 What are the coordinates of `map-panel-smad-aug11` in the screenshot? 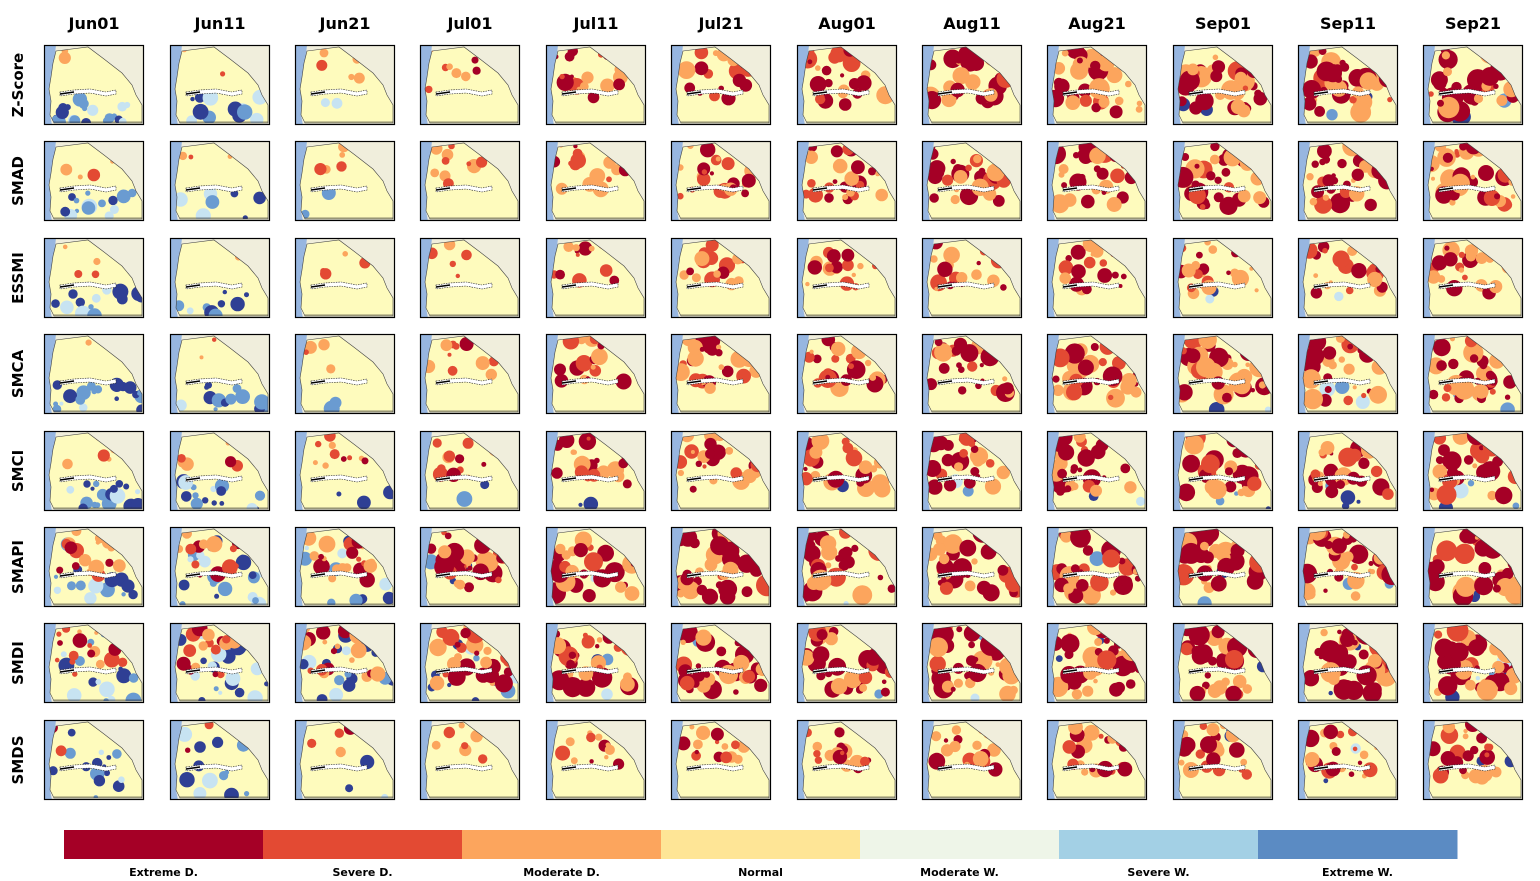 It's located at (972, 181).